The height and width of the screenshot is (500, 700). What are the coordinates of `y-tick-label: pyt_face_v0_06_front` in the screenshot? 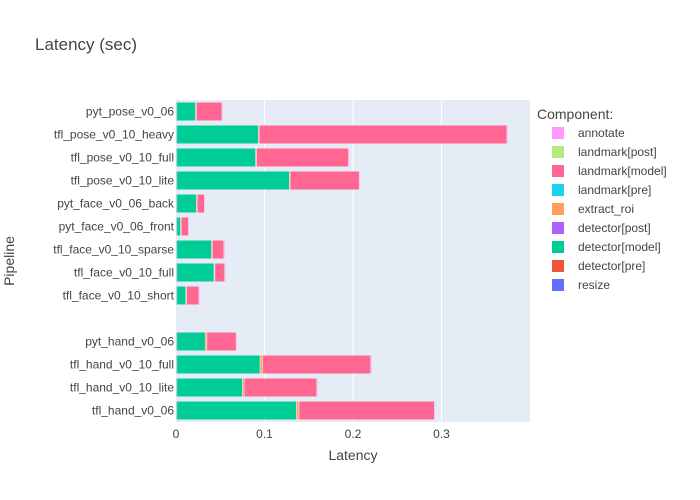 It's located at (117, 227).